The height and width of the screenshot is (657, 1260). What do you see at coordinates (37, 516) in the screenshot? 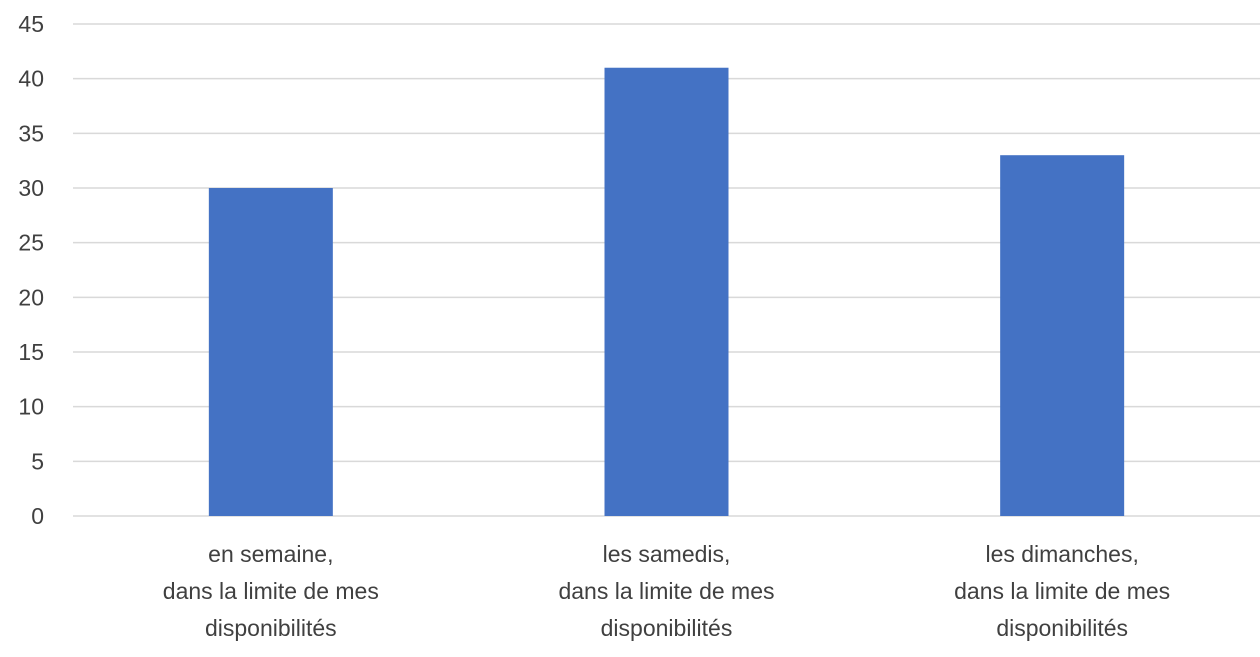
I see `y-tick-label: 0` at bounding box center [37, 516].